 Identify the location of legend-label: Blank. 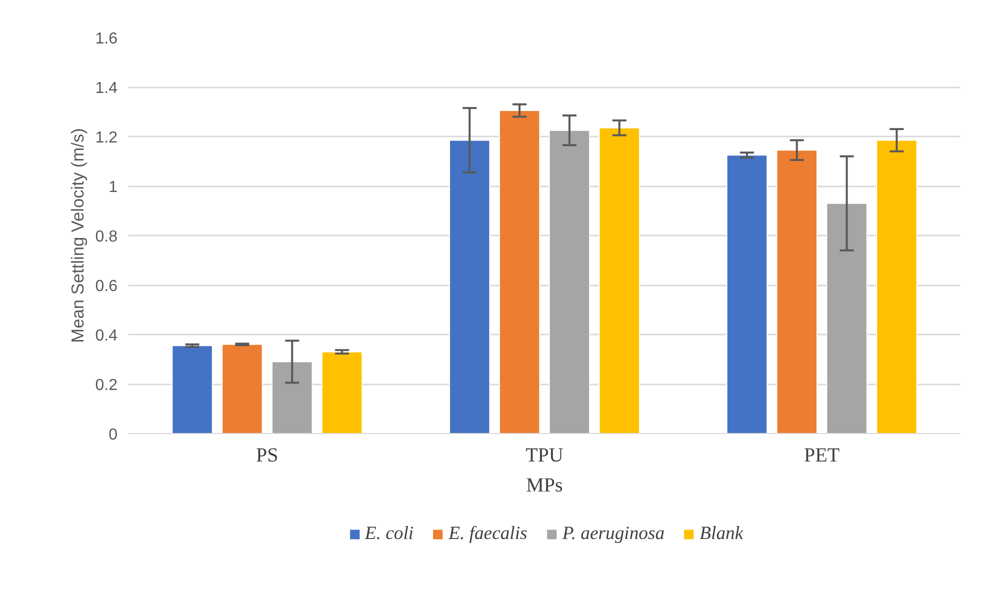
(722, 534).